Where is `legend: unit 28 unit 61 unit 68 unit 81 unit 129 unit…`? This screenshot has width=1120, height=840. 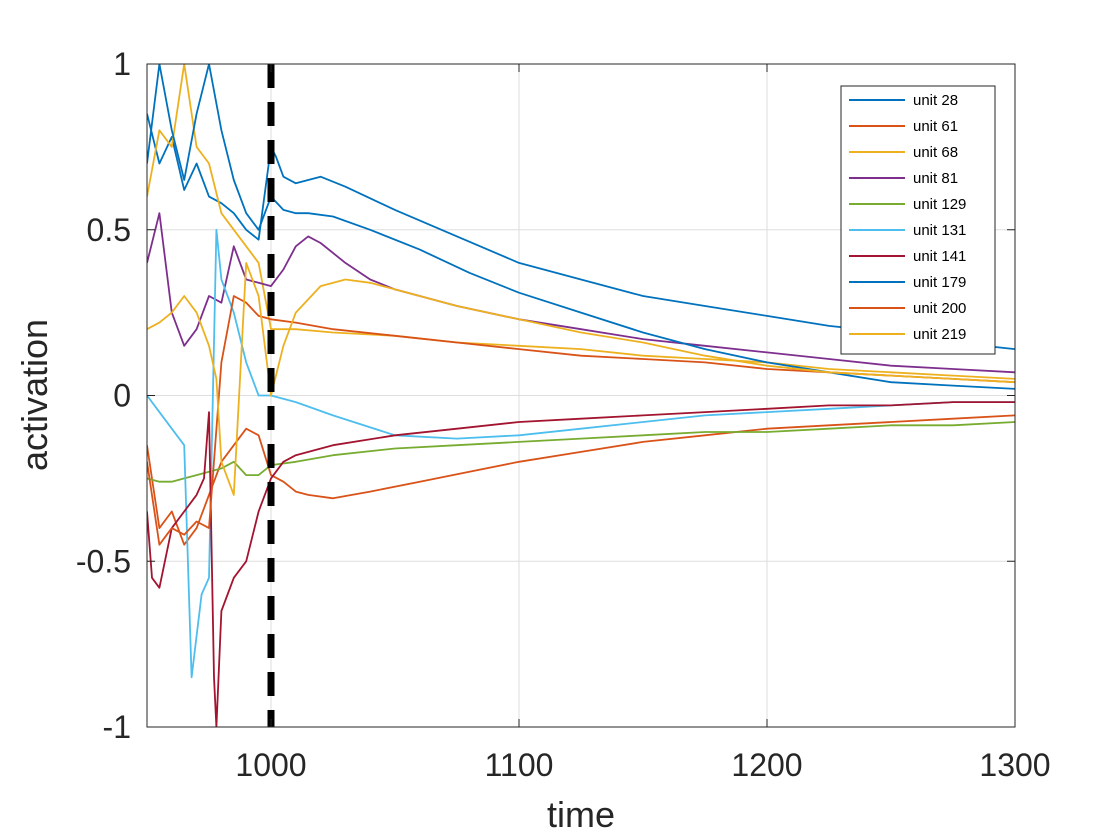 legend: unit 28 unit 61 unit 68 unit 81 unit 129 unit… is located at coordinates (918, 220).